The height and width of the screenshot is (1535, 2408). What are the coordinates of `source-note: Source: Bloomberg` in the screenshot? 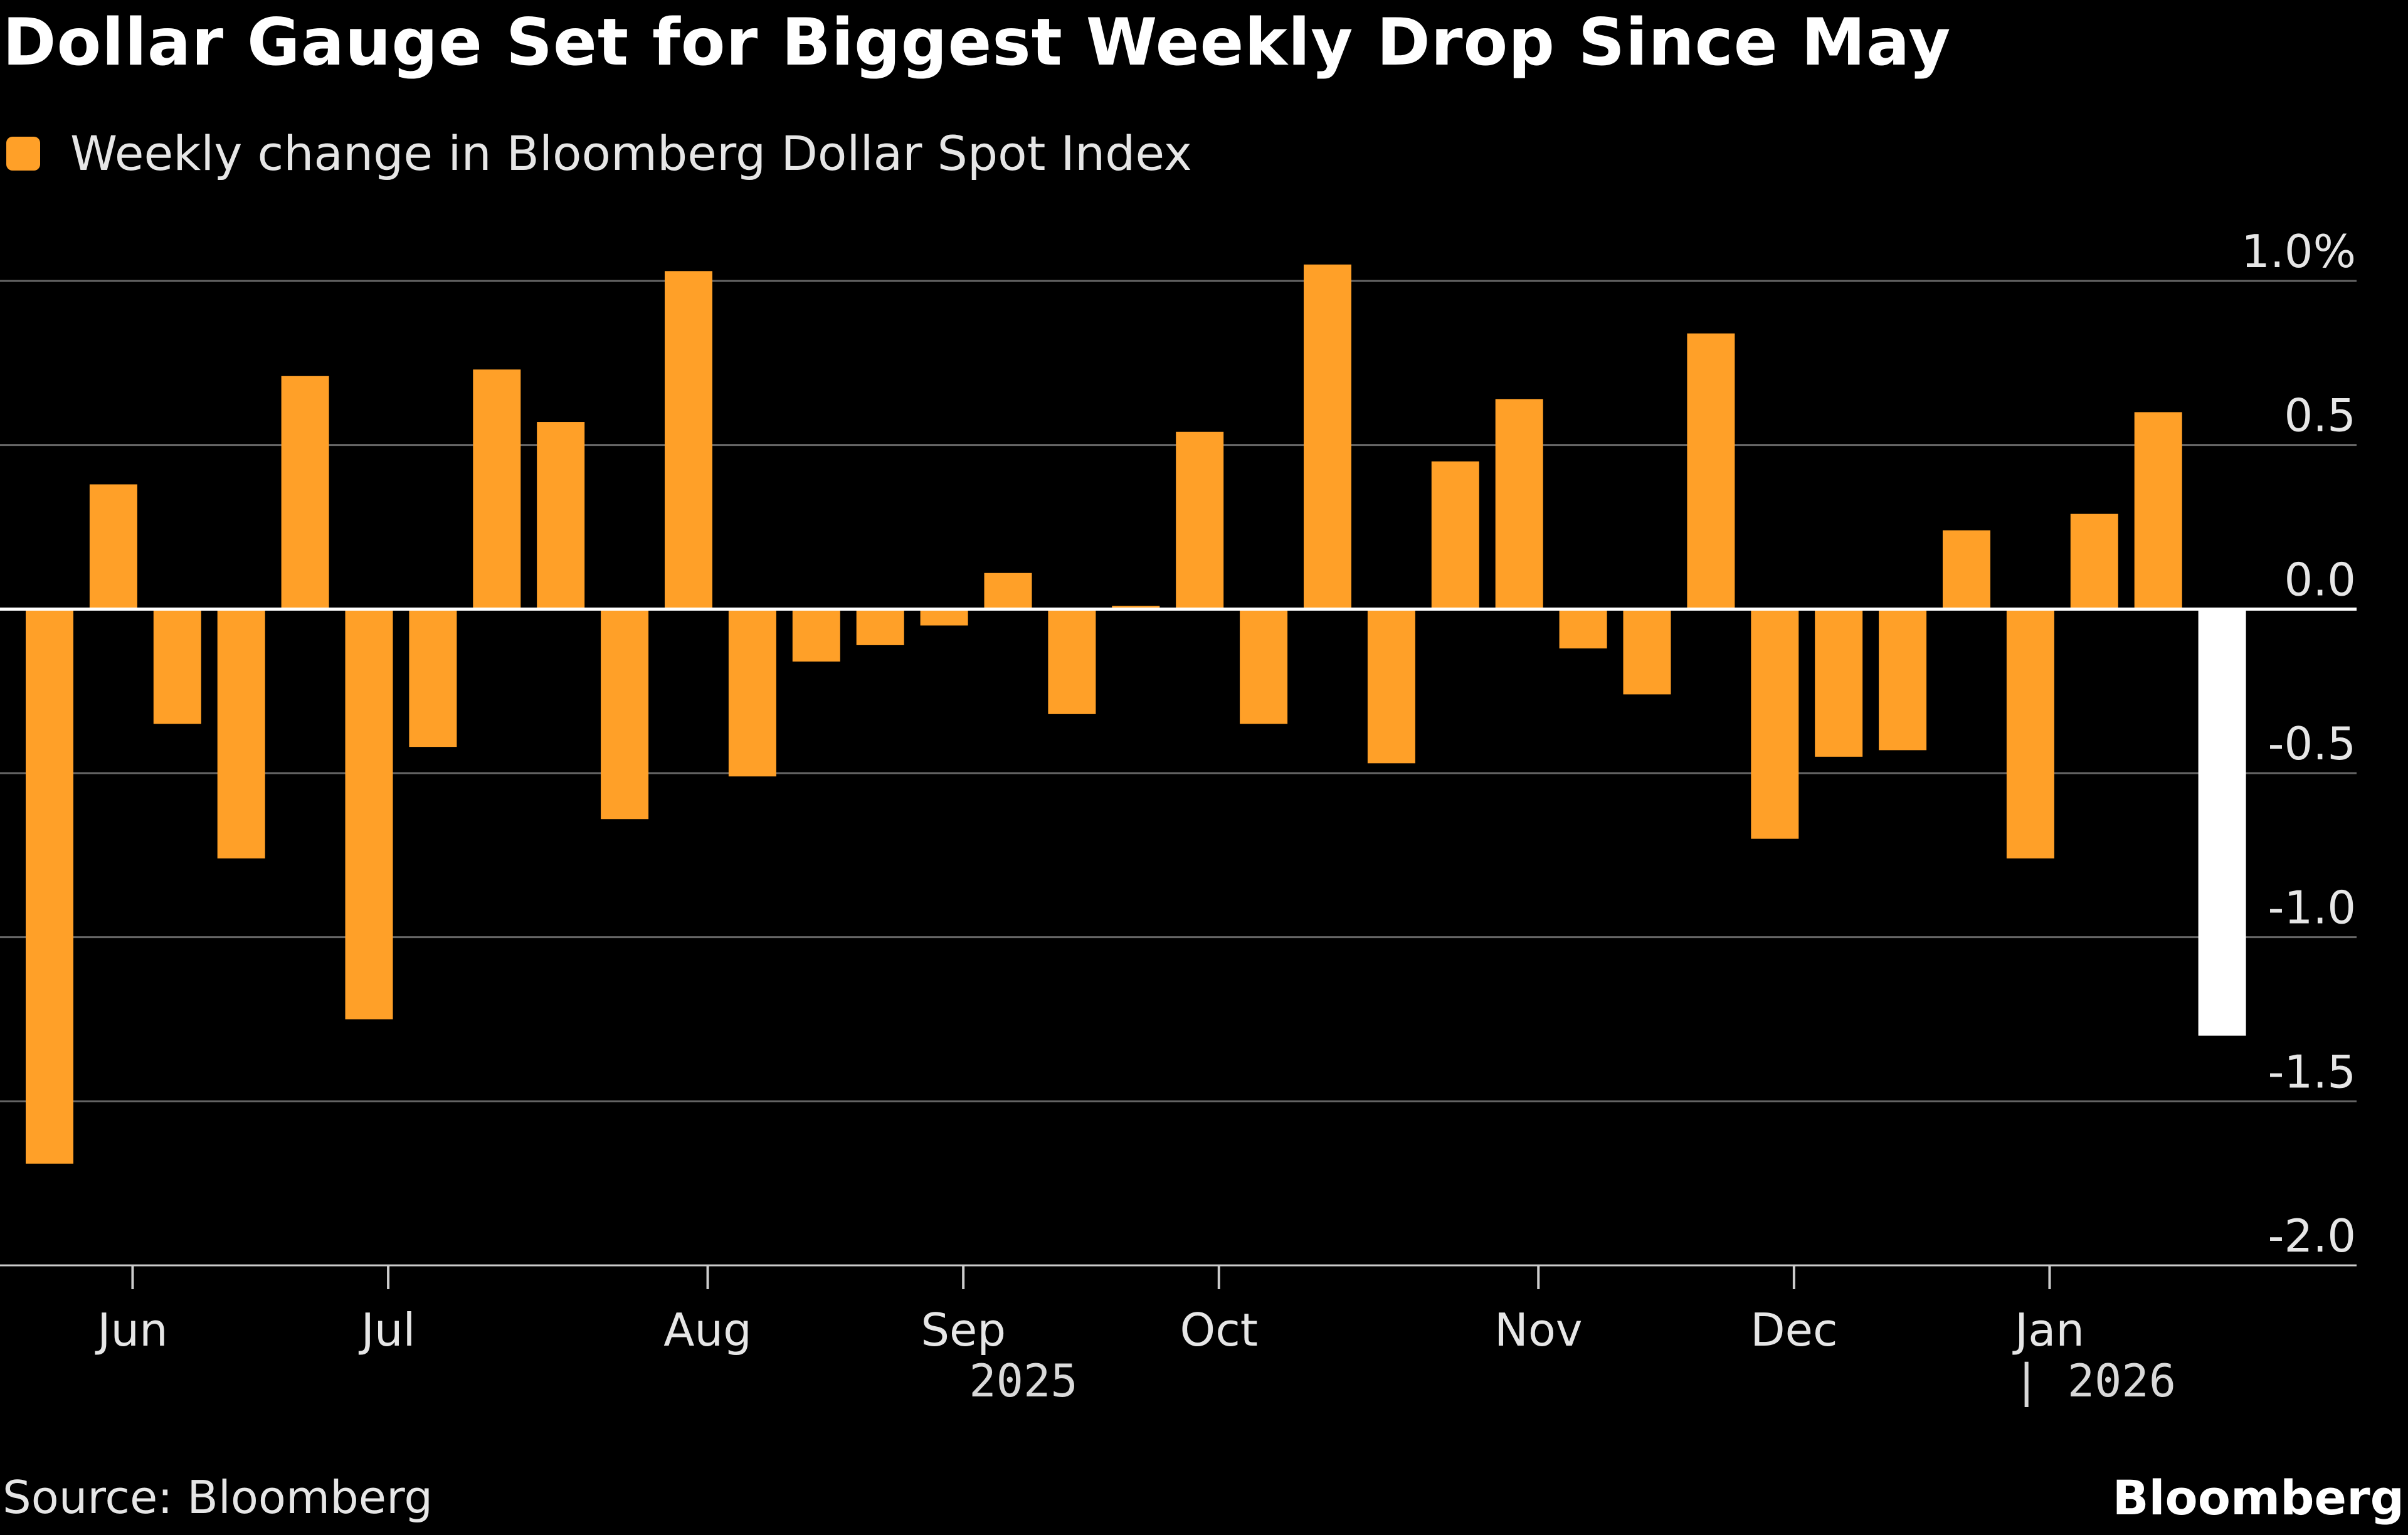 It's located at (218, 1497).